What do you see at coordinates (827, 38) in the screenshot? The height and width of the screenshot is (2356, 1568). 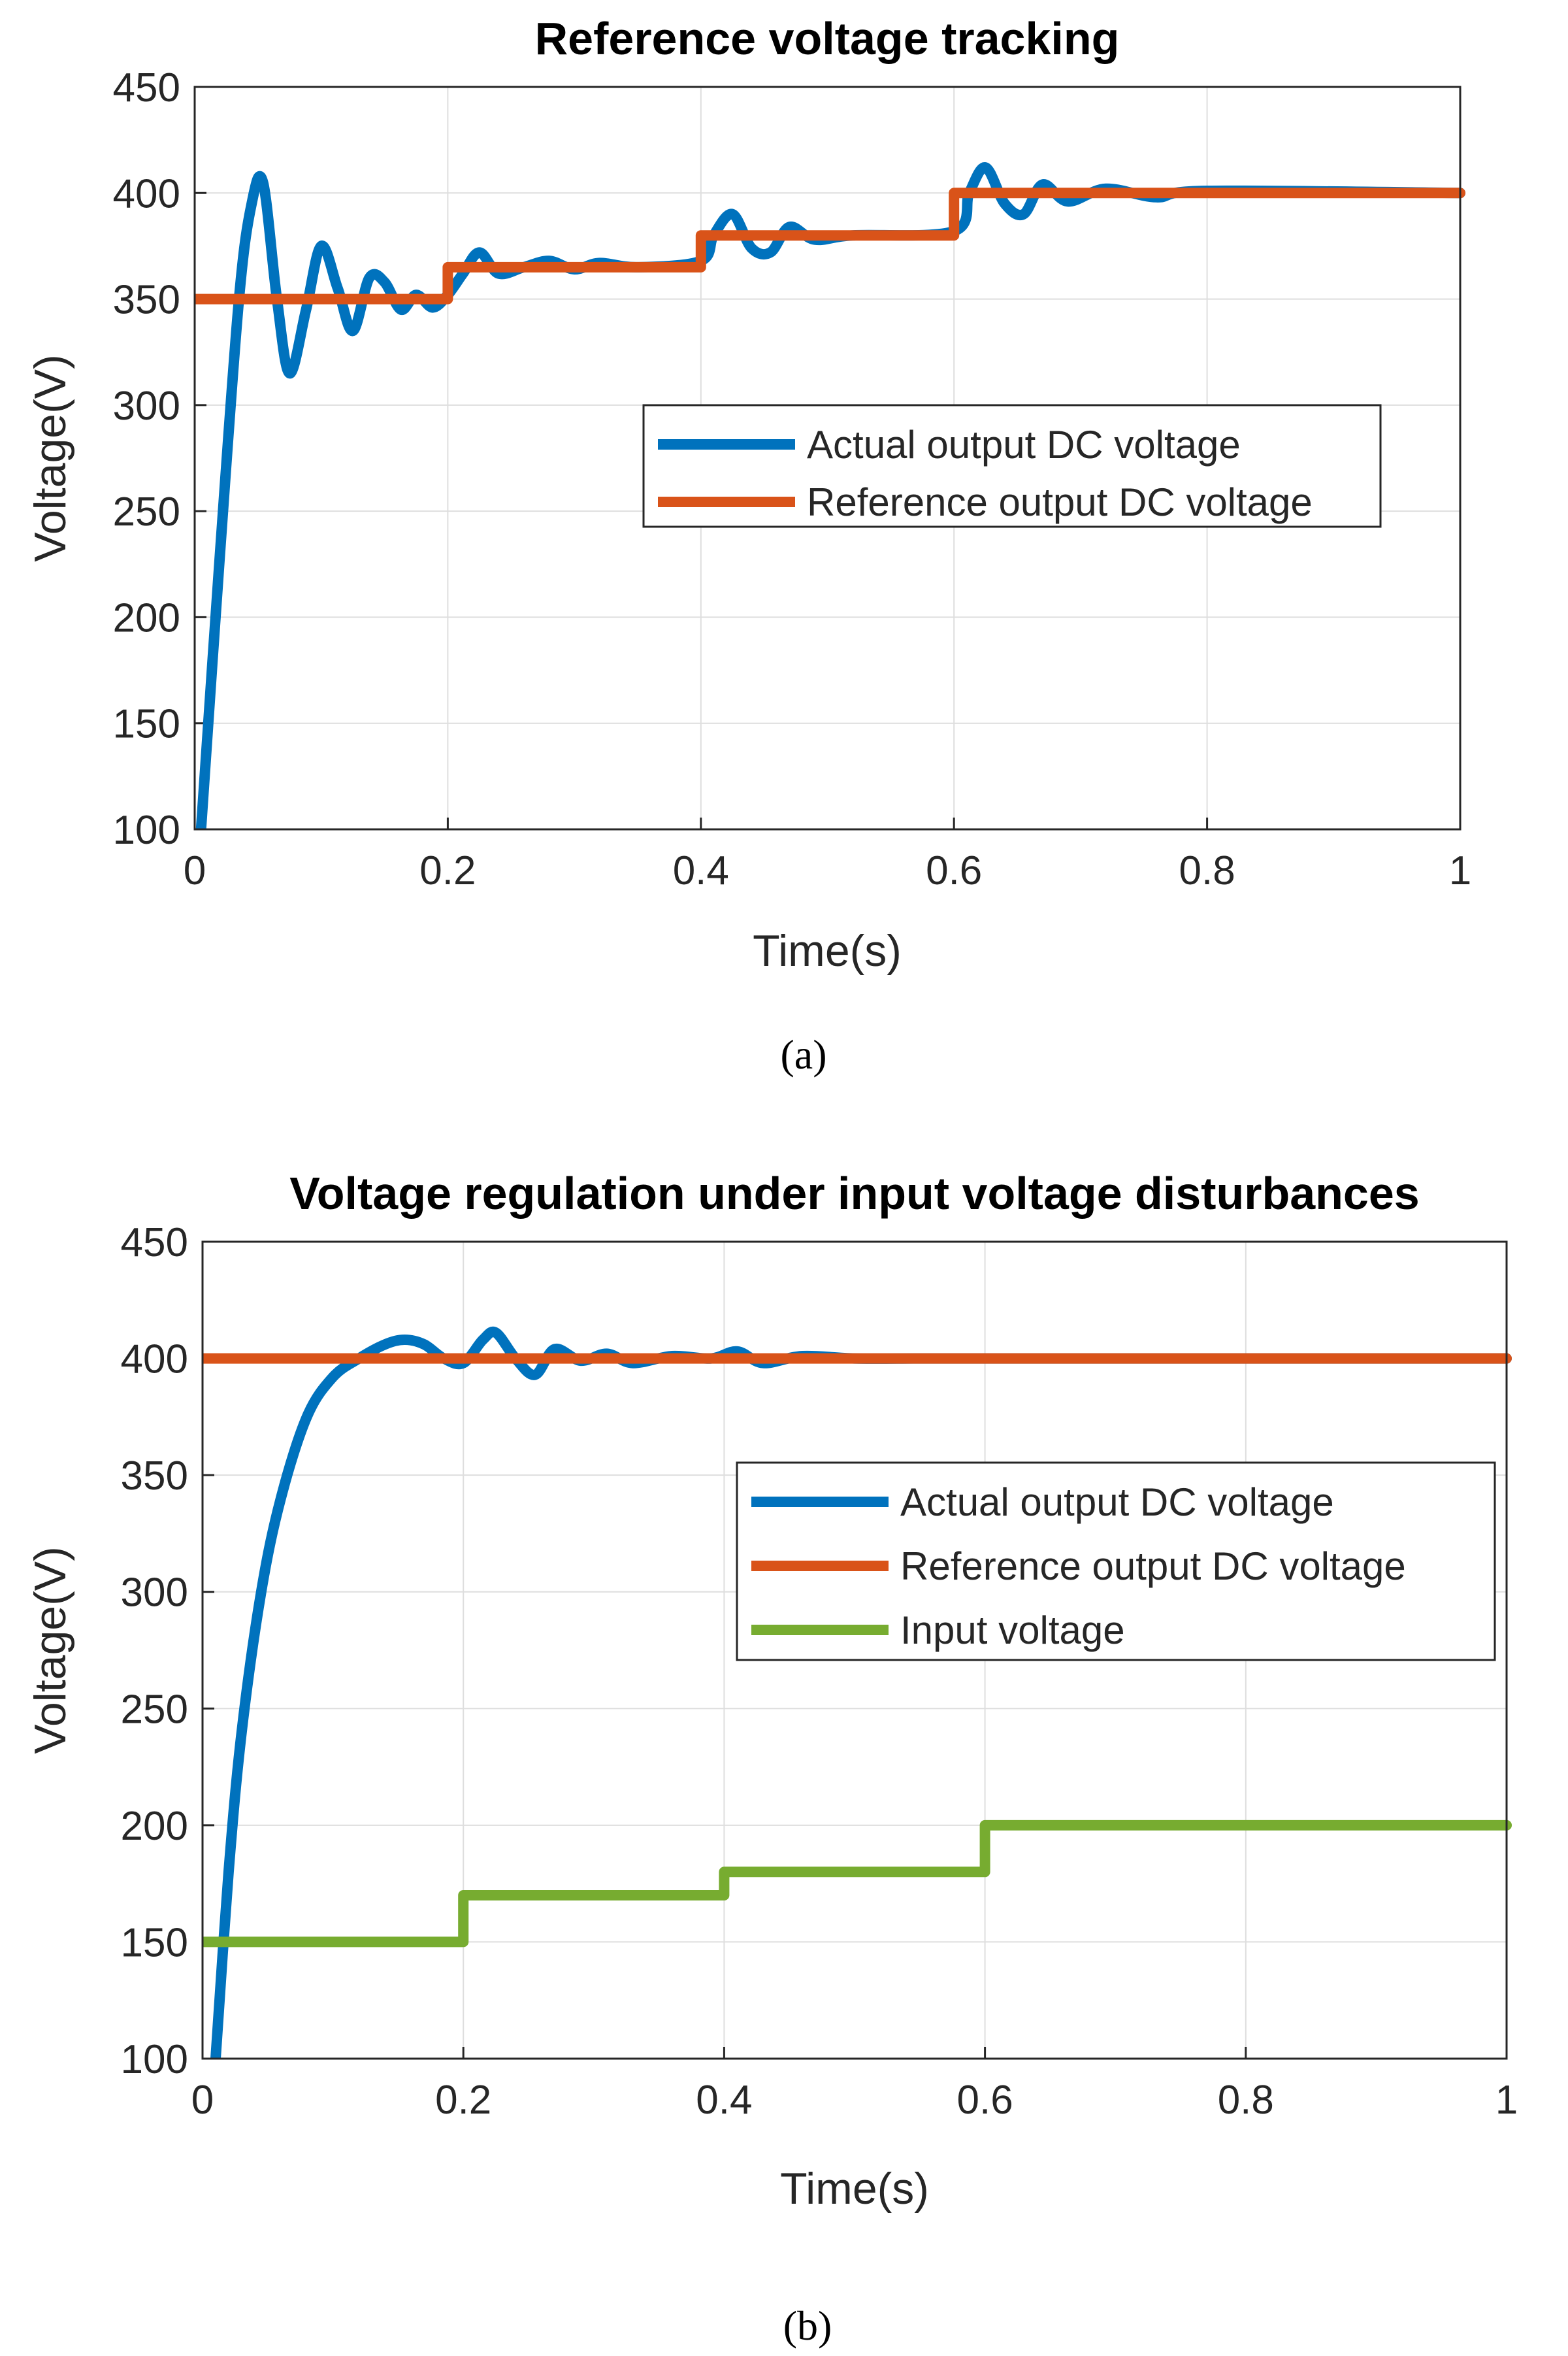 I see `chart-title-a: Reference voltage tracking` at bounding box center [827, 38].